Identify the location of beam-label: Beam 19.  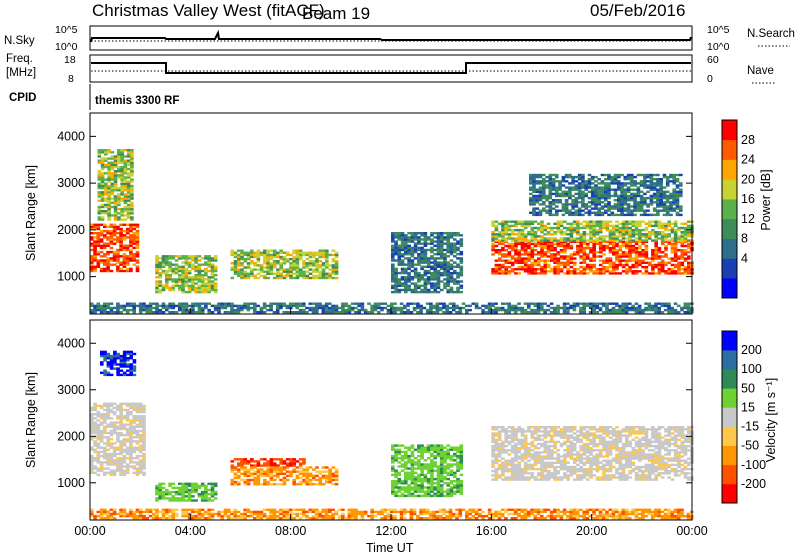
(336, 13).